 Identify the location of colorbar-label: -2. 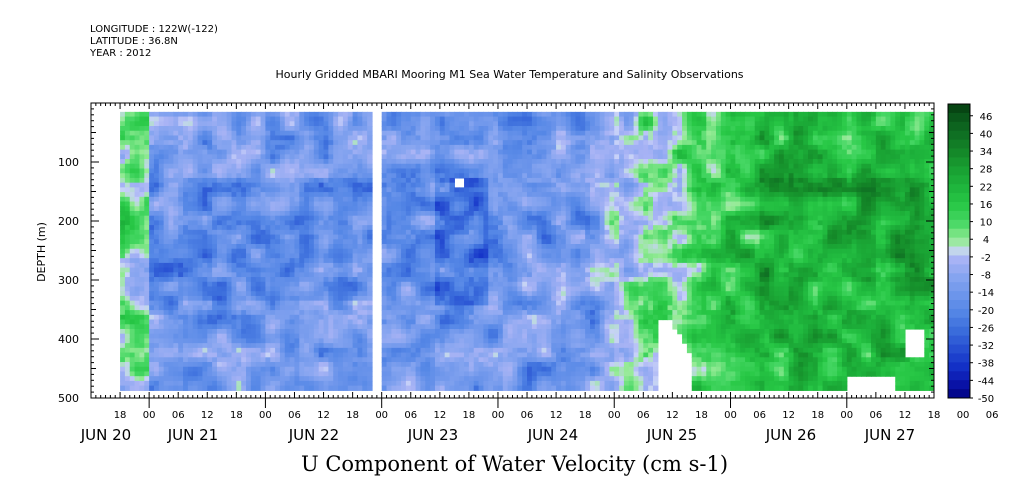
(986, 258).